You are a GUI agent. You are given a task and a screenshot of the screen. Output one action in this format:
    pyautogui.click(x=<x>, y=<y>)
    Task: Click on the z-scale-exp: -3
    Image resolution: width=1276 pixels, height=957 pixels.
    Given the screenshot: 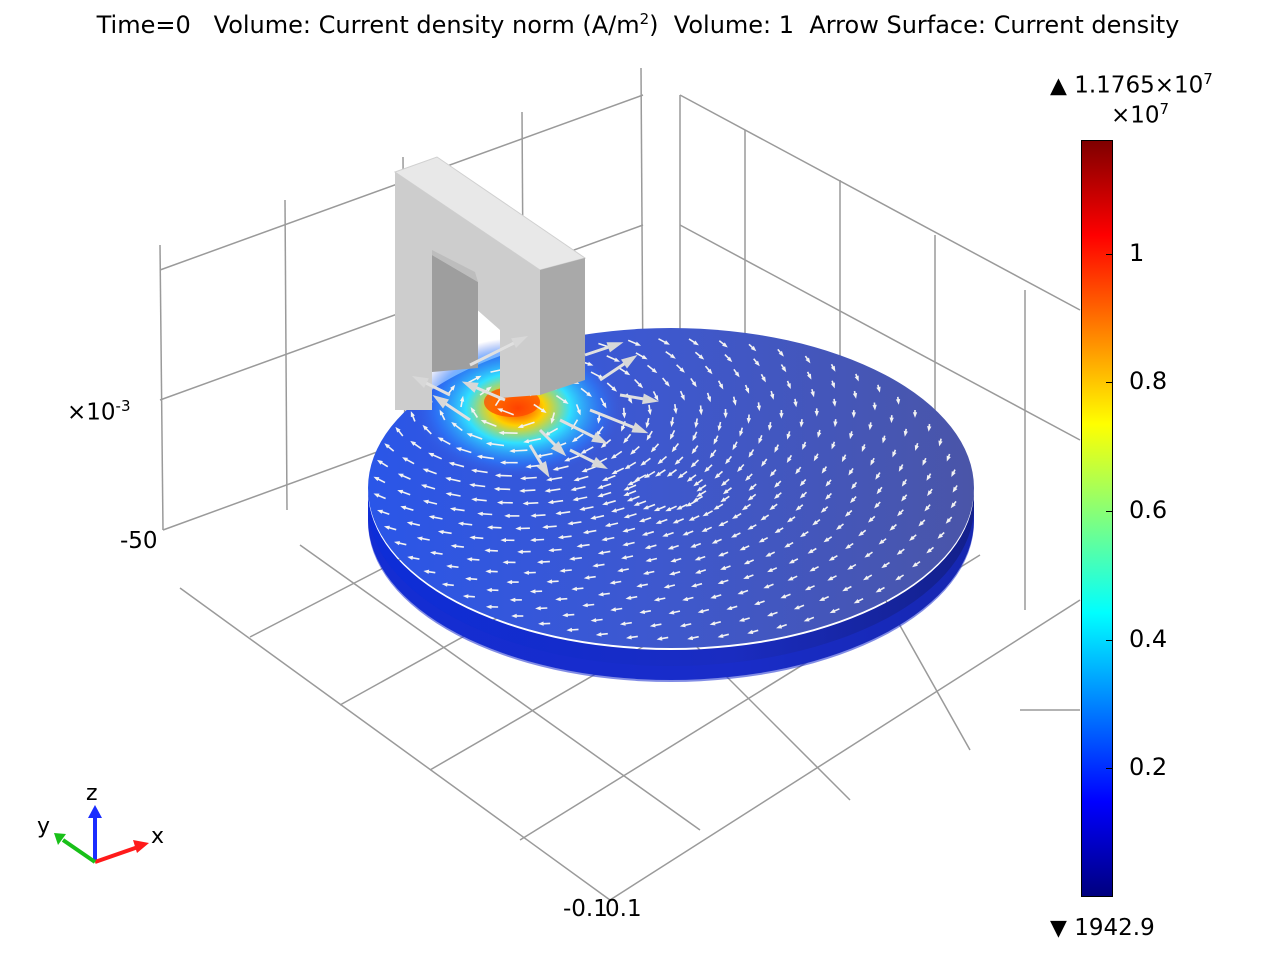 What is the action you would take?
    pyautogui.click(x=123, y=406)
    